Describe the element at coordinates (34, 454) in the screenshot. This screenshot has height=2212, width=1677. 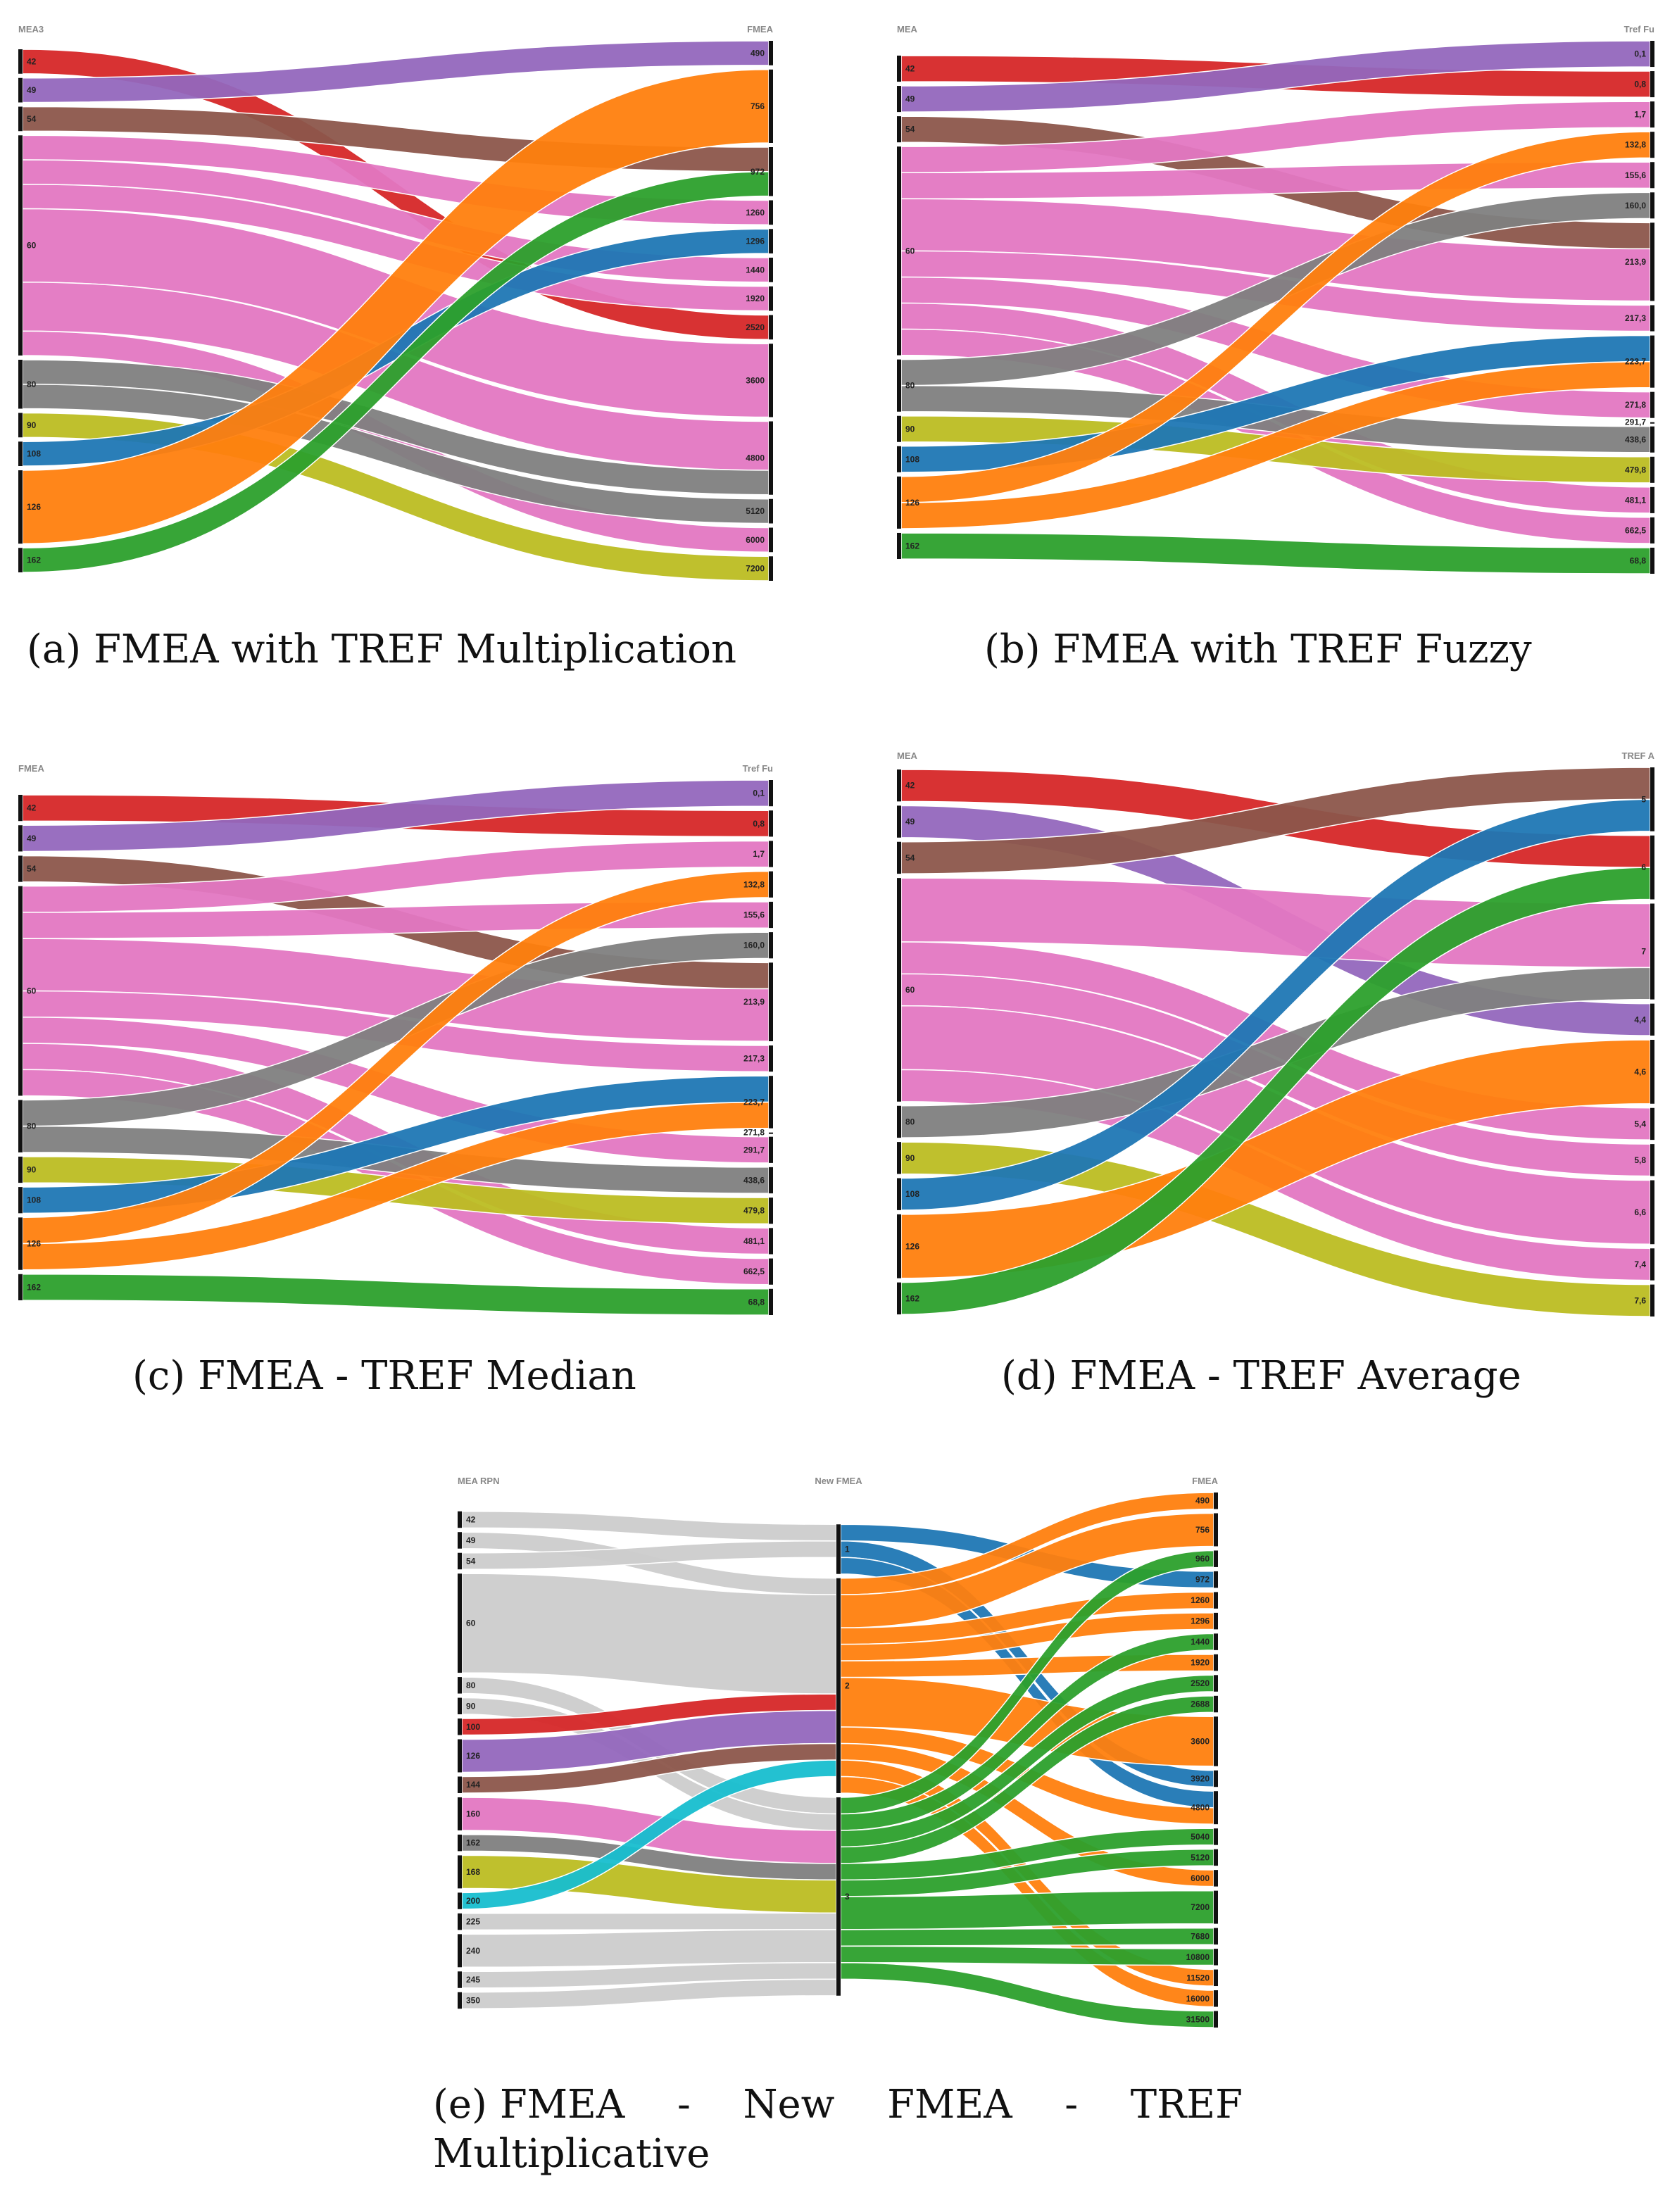
I see `node-label-108: 108` at that location.